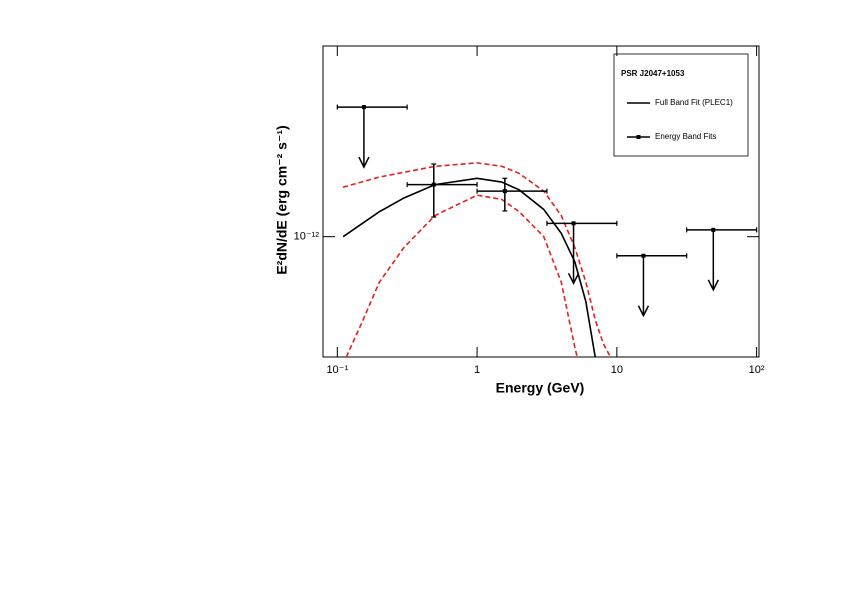 The width and height of the screenshot is (842, 595). I want to click on legend-box, so click(681, 105).